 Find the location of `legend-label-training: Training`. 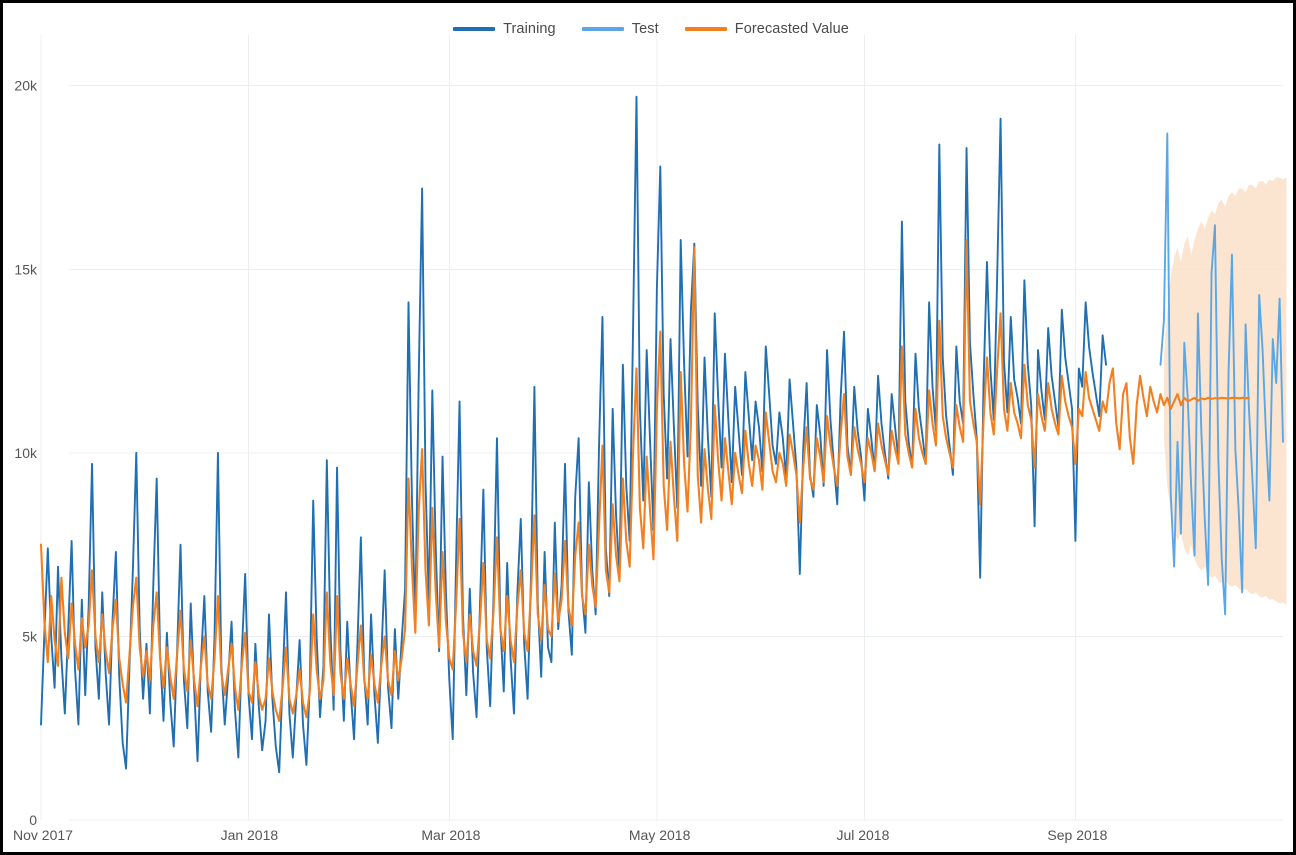

legend-label-training: Training is located at coordinates (529, 29).